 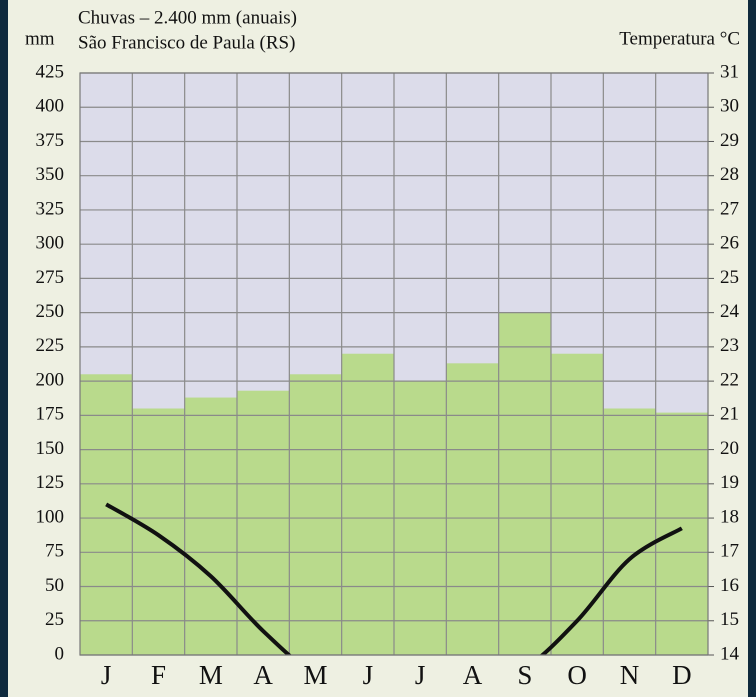 I want to click on x-tick-label: O, so click(x=577, y=675).